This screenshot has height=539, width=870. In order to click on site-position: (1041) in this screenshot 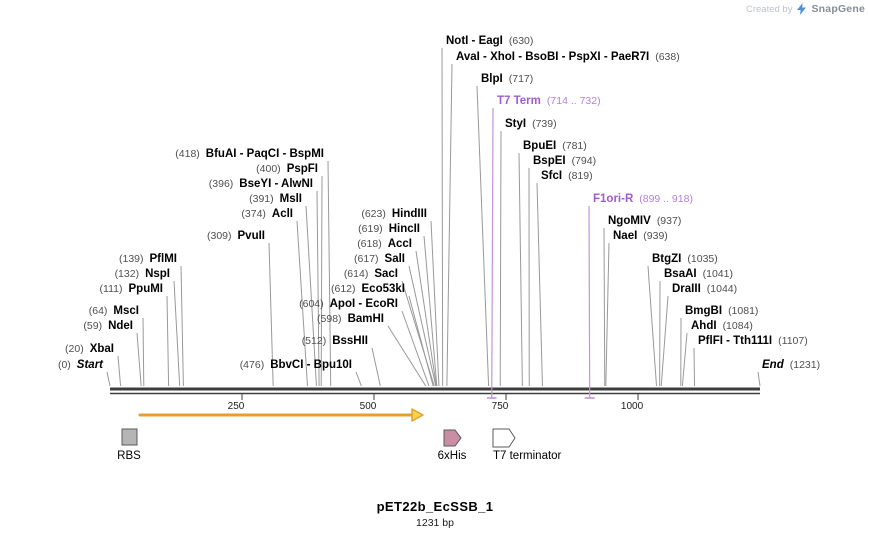, I will do `click(717, 274)`.